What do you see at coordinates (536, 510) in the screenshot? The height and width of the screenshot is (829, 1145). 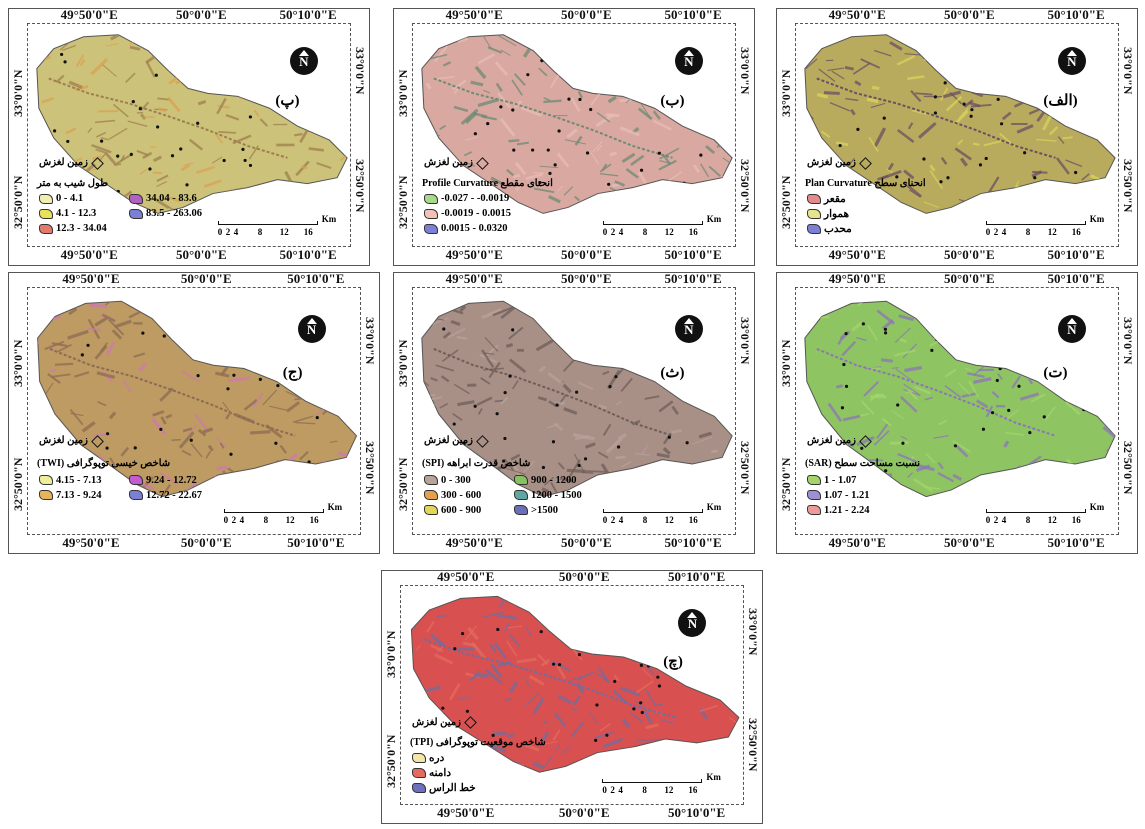 I see `legend-item: >1500` at bounding box center [536, 510].